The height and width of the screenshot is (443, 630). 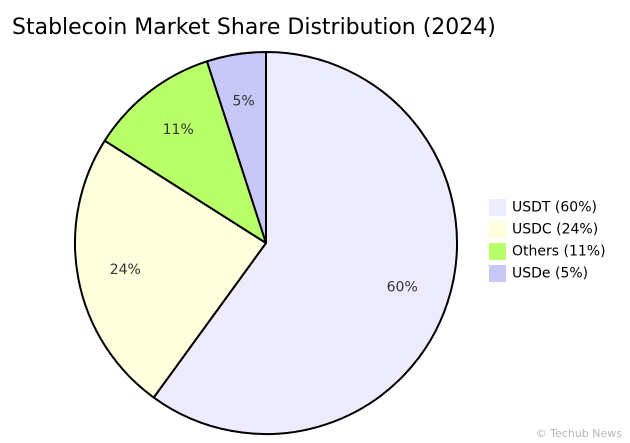 What do you see at coordinates (185, 152) in the screenshot?
I see `pie-slice-others` at bounding box center [185, 152].